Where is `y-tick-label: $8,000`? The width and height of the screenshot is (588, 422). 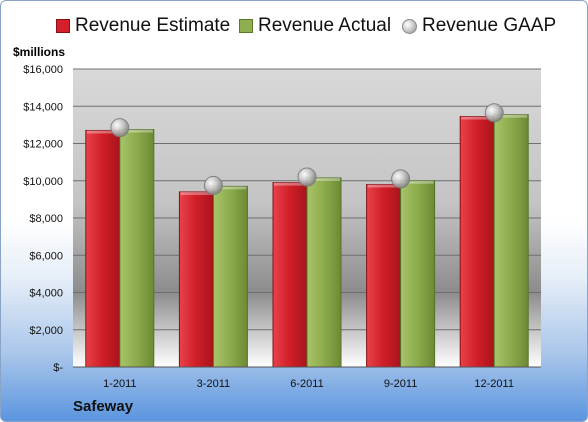 y-tick-label: $8,000 is located at coordinates (46, 219).